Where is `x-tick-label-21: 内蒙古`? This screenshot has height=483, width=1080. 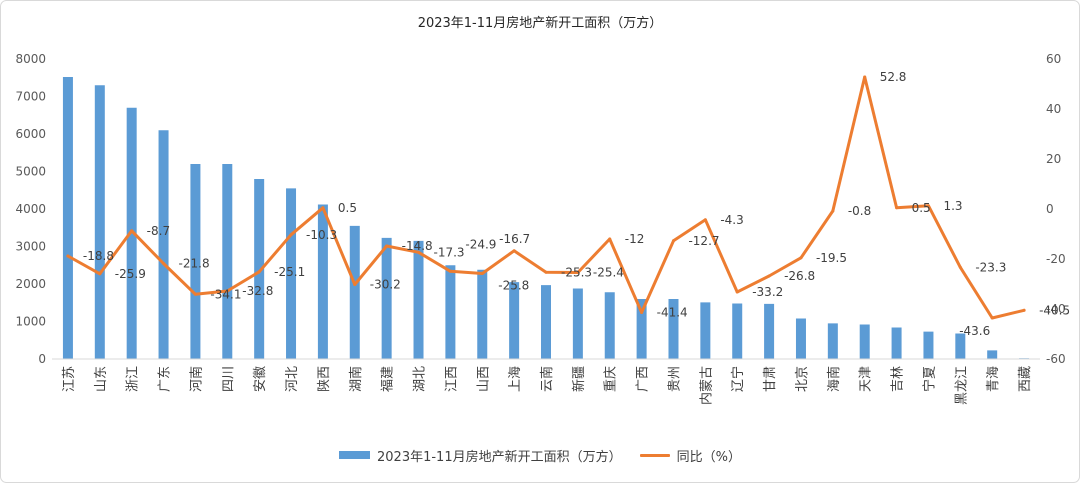
x-tick-label-21: 内蒙古 is located at coordinates (706, 385).